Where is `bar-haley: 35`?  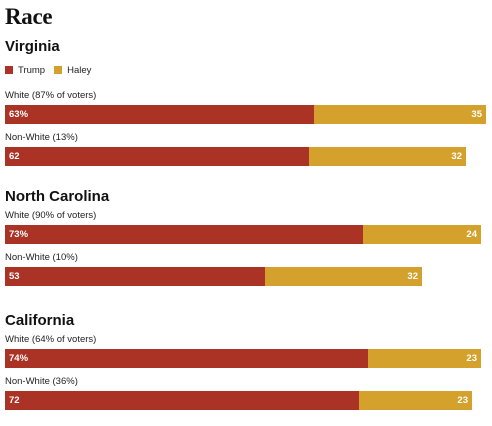 bar-haley: 35 is located at coordinates (400, 114).